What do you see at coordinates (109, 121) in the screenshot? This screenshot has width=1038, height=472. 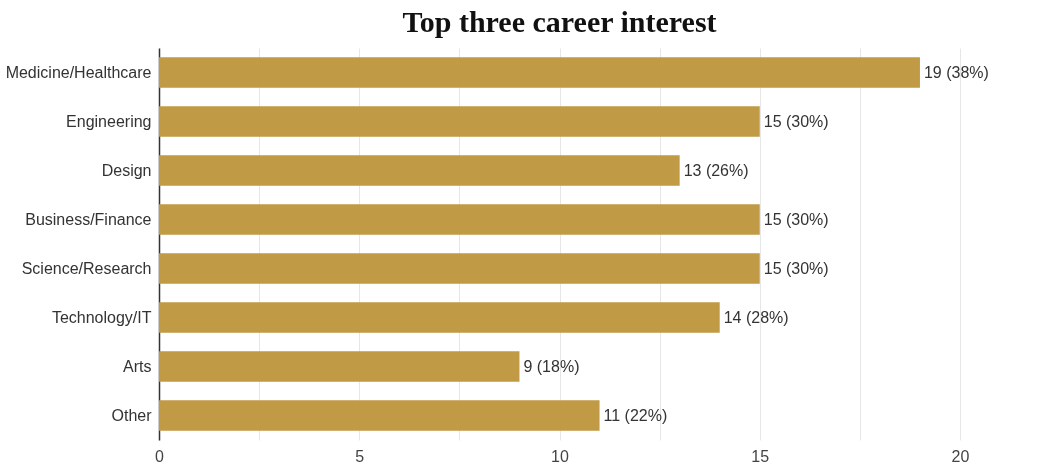 I see `y-tick-label: Engineering` at bounding box center [109, 121].